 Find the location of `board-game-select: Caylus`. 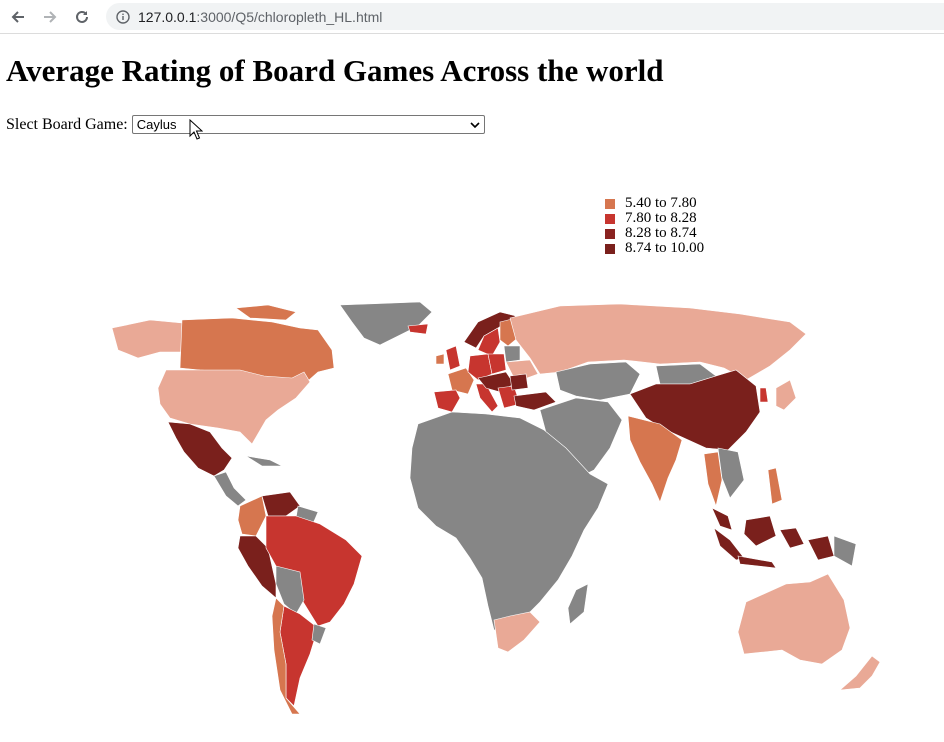

board-game-select: Caylus is located at coordinates (308, 124).